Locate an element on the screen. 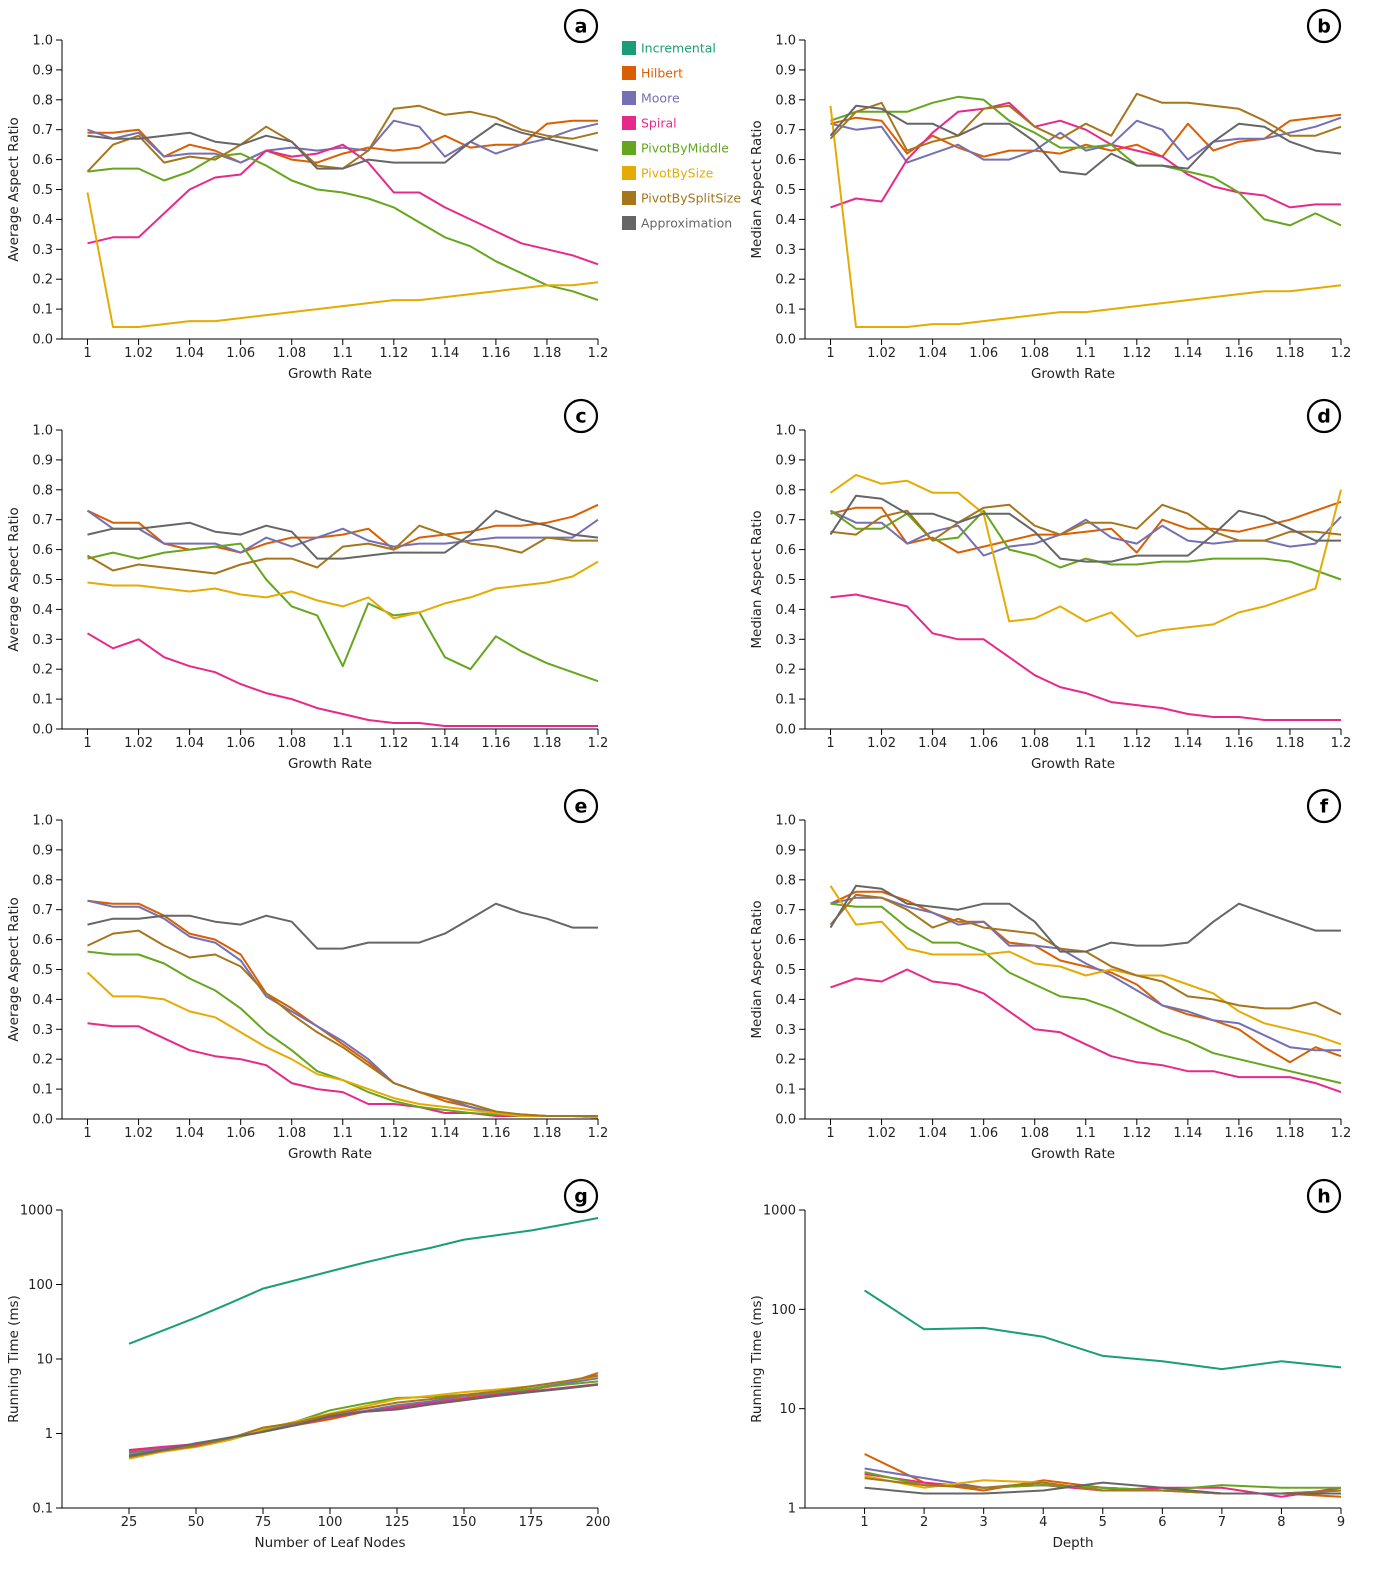 This screenshot has width=1386, height=1575. x-tick-label: 100 is located at coordinates (330, 1522).